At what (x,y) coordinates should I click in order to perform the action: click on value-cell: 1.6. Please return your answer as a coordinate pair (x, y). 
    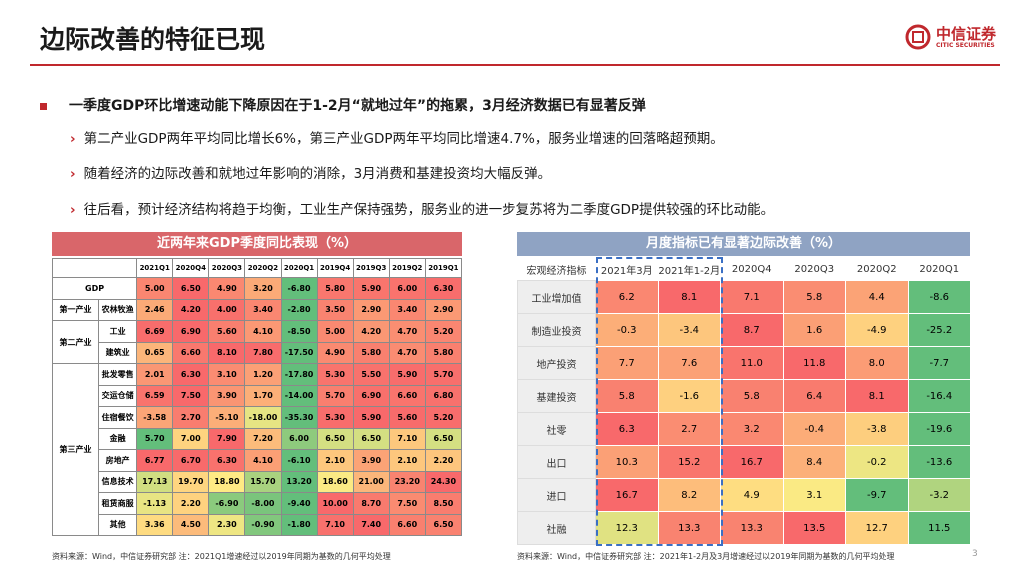
    Looking at the image, I should click on (814, 330).